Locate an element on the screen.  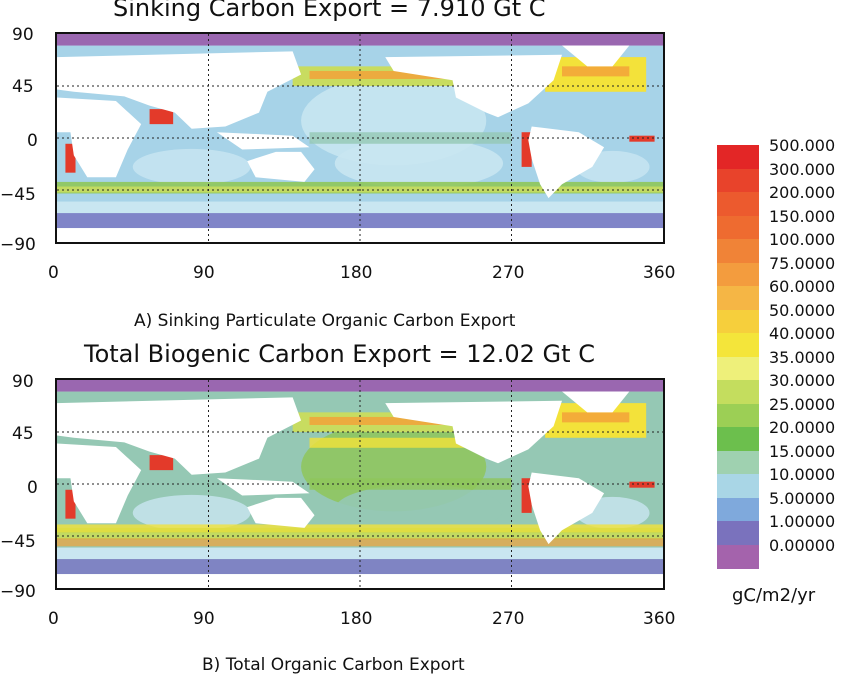
legend-label: 300.000 is located at coordinates (802, 169).